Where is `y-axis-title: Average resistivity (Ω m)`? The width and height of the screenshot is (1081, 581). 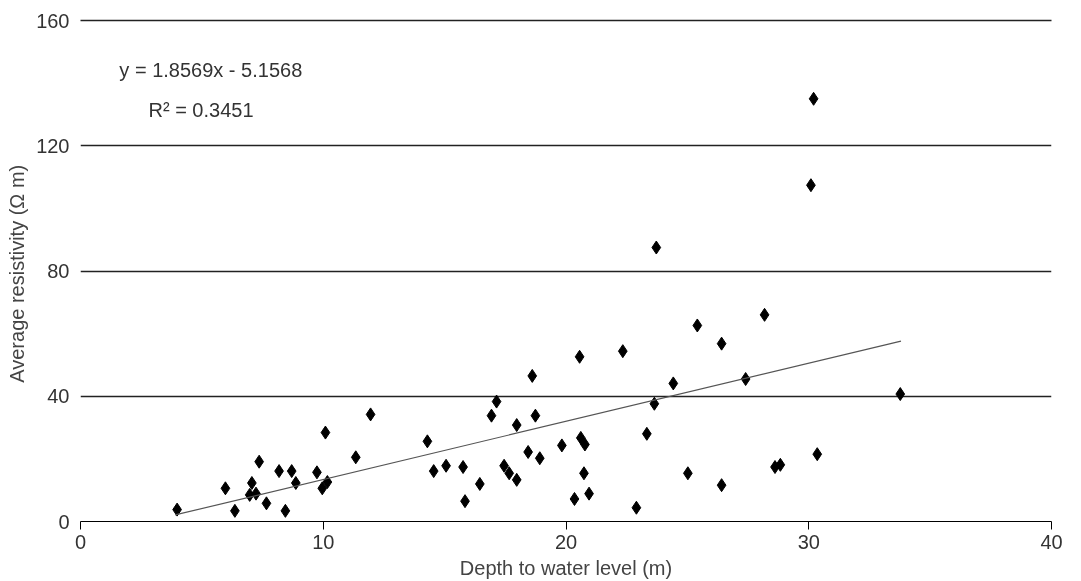 y-axis-title: Average resistivity (Ω m) is located at coordinates (17, 273).